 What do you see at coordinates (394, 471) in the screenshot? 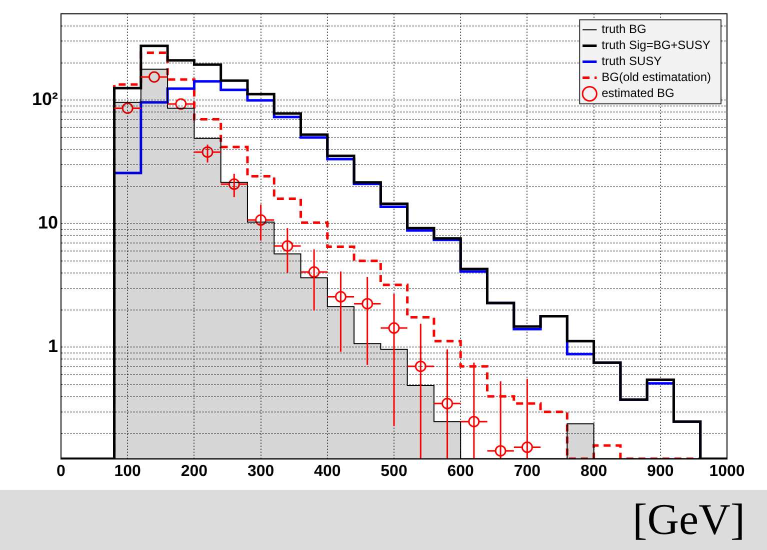
I see `x-tick-label: 500` at bounding box center [394, 471].